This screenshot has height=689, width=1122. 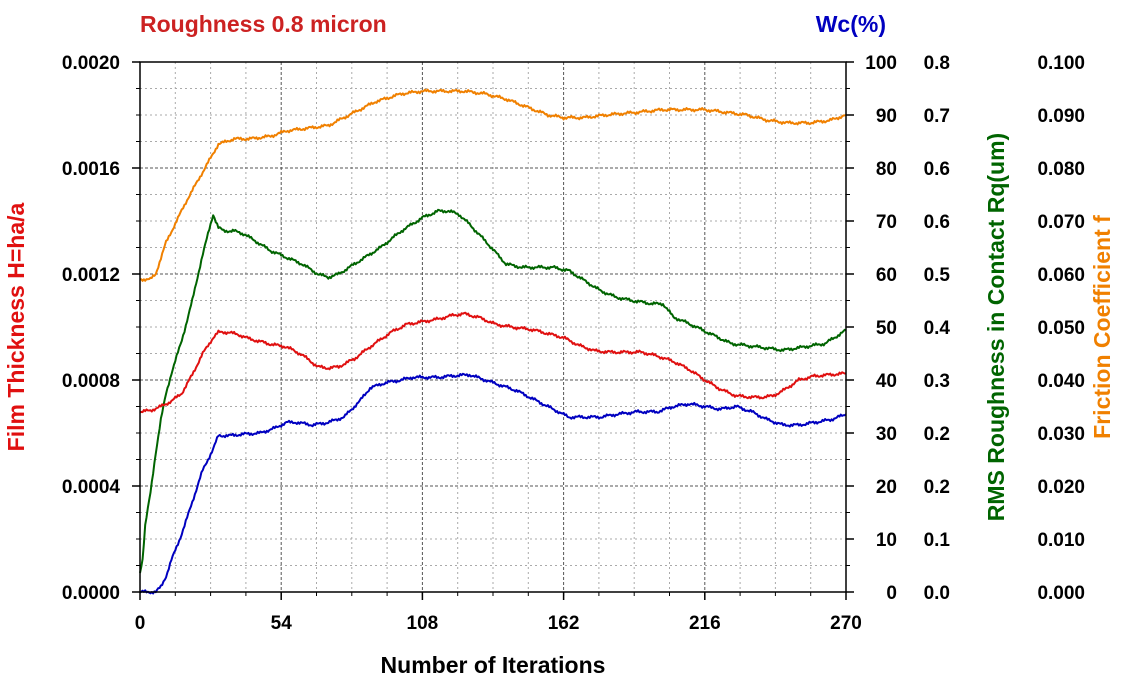 I want to click on left-tick-label: 0.0012, so click(x=91, y=275).